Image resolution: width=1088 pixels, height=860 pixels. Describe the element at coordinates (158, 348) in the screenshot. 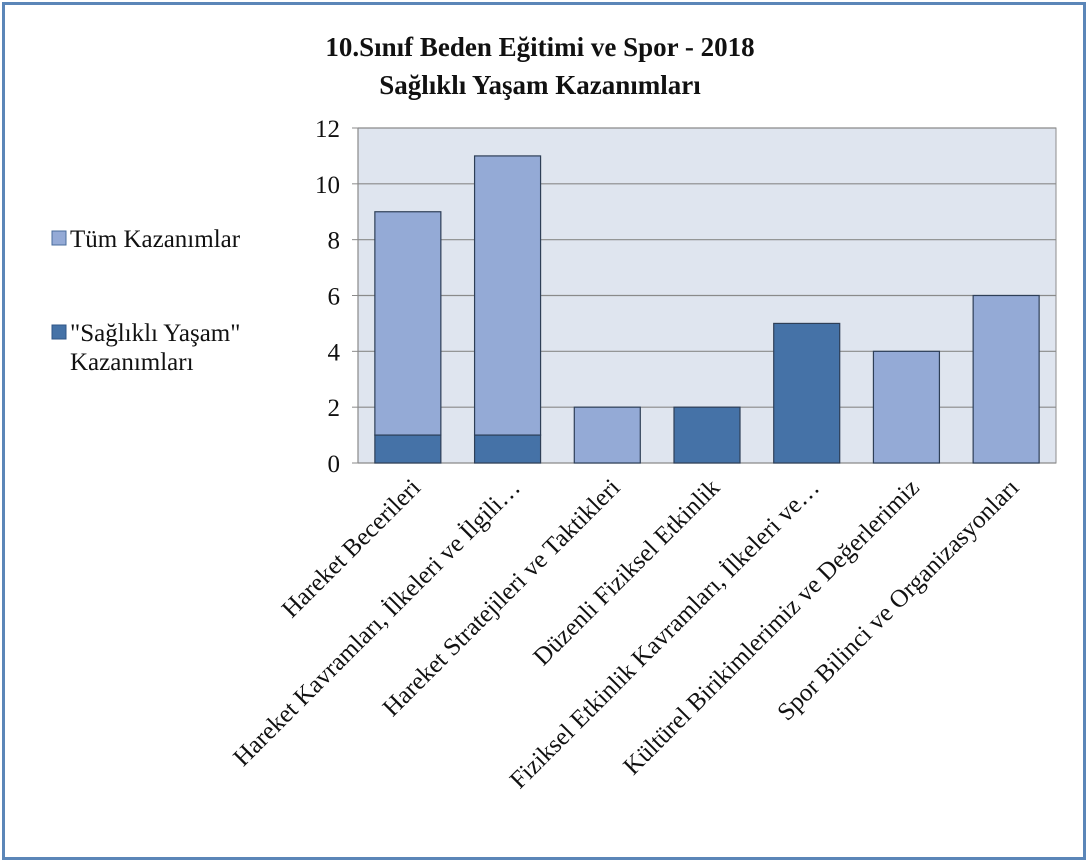

I see `legend-label-healthy: "Sağlıklı Yaşam" Kazanımları` at that location.